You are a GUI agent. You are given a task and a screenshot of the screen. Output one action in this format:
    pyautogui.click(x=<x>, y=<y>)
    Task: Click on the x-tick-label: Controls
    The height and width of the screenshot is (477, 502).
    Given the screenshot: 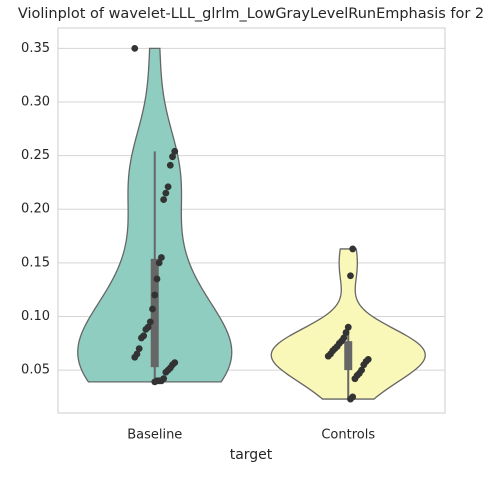 What is the action you would take?
    pyautogui.click(x=348, y=435)
    